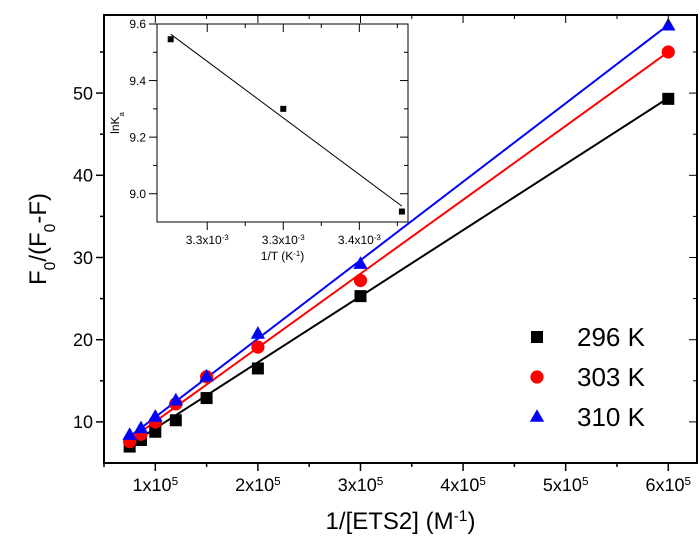  I want to click on y-tick-label: 9.2, so click(137, 137).